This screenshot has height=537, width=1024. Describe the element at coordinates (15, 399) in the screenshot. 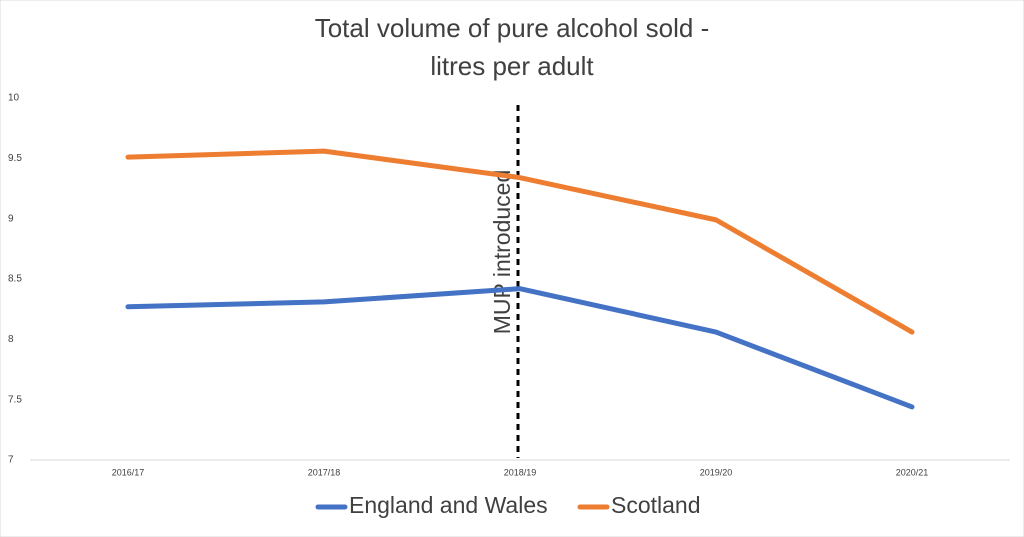

I see `y-tick-label: 7.5` at that location.